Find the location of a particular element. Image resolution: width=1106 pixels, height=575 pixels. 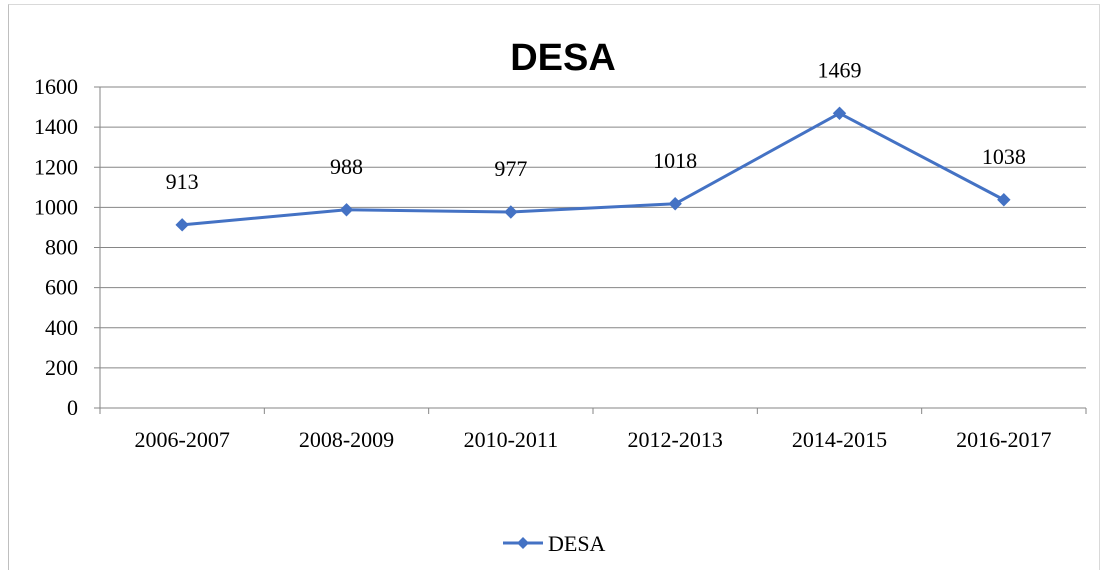

y-tick-label: 1600 is located at coordinates (56, 86).